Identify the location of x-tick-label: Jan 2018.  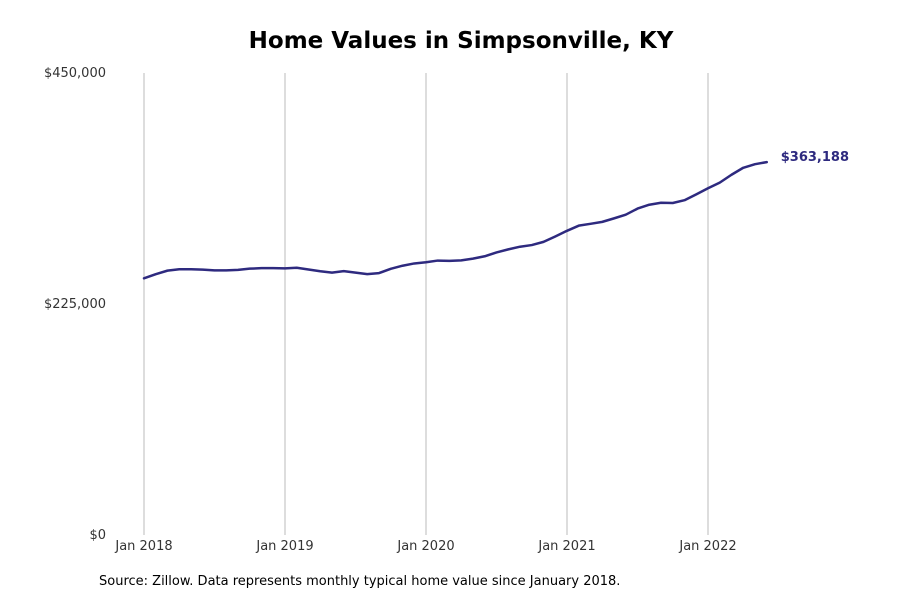
(143, 546).